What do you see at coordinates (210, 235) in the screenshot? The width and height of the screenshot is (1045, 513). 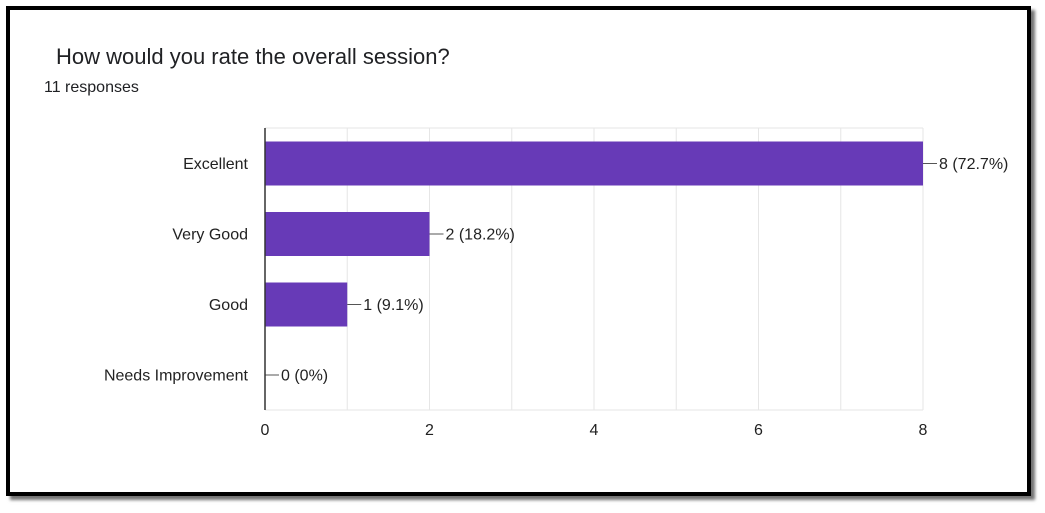 I see `category-label-very-good: Very Good` at bounding box center [210, 235].